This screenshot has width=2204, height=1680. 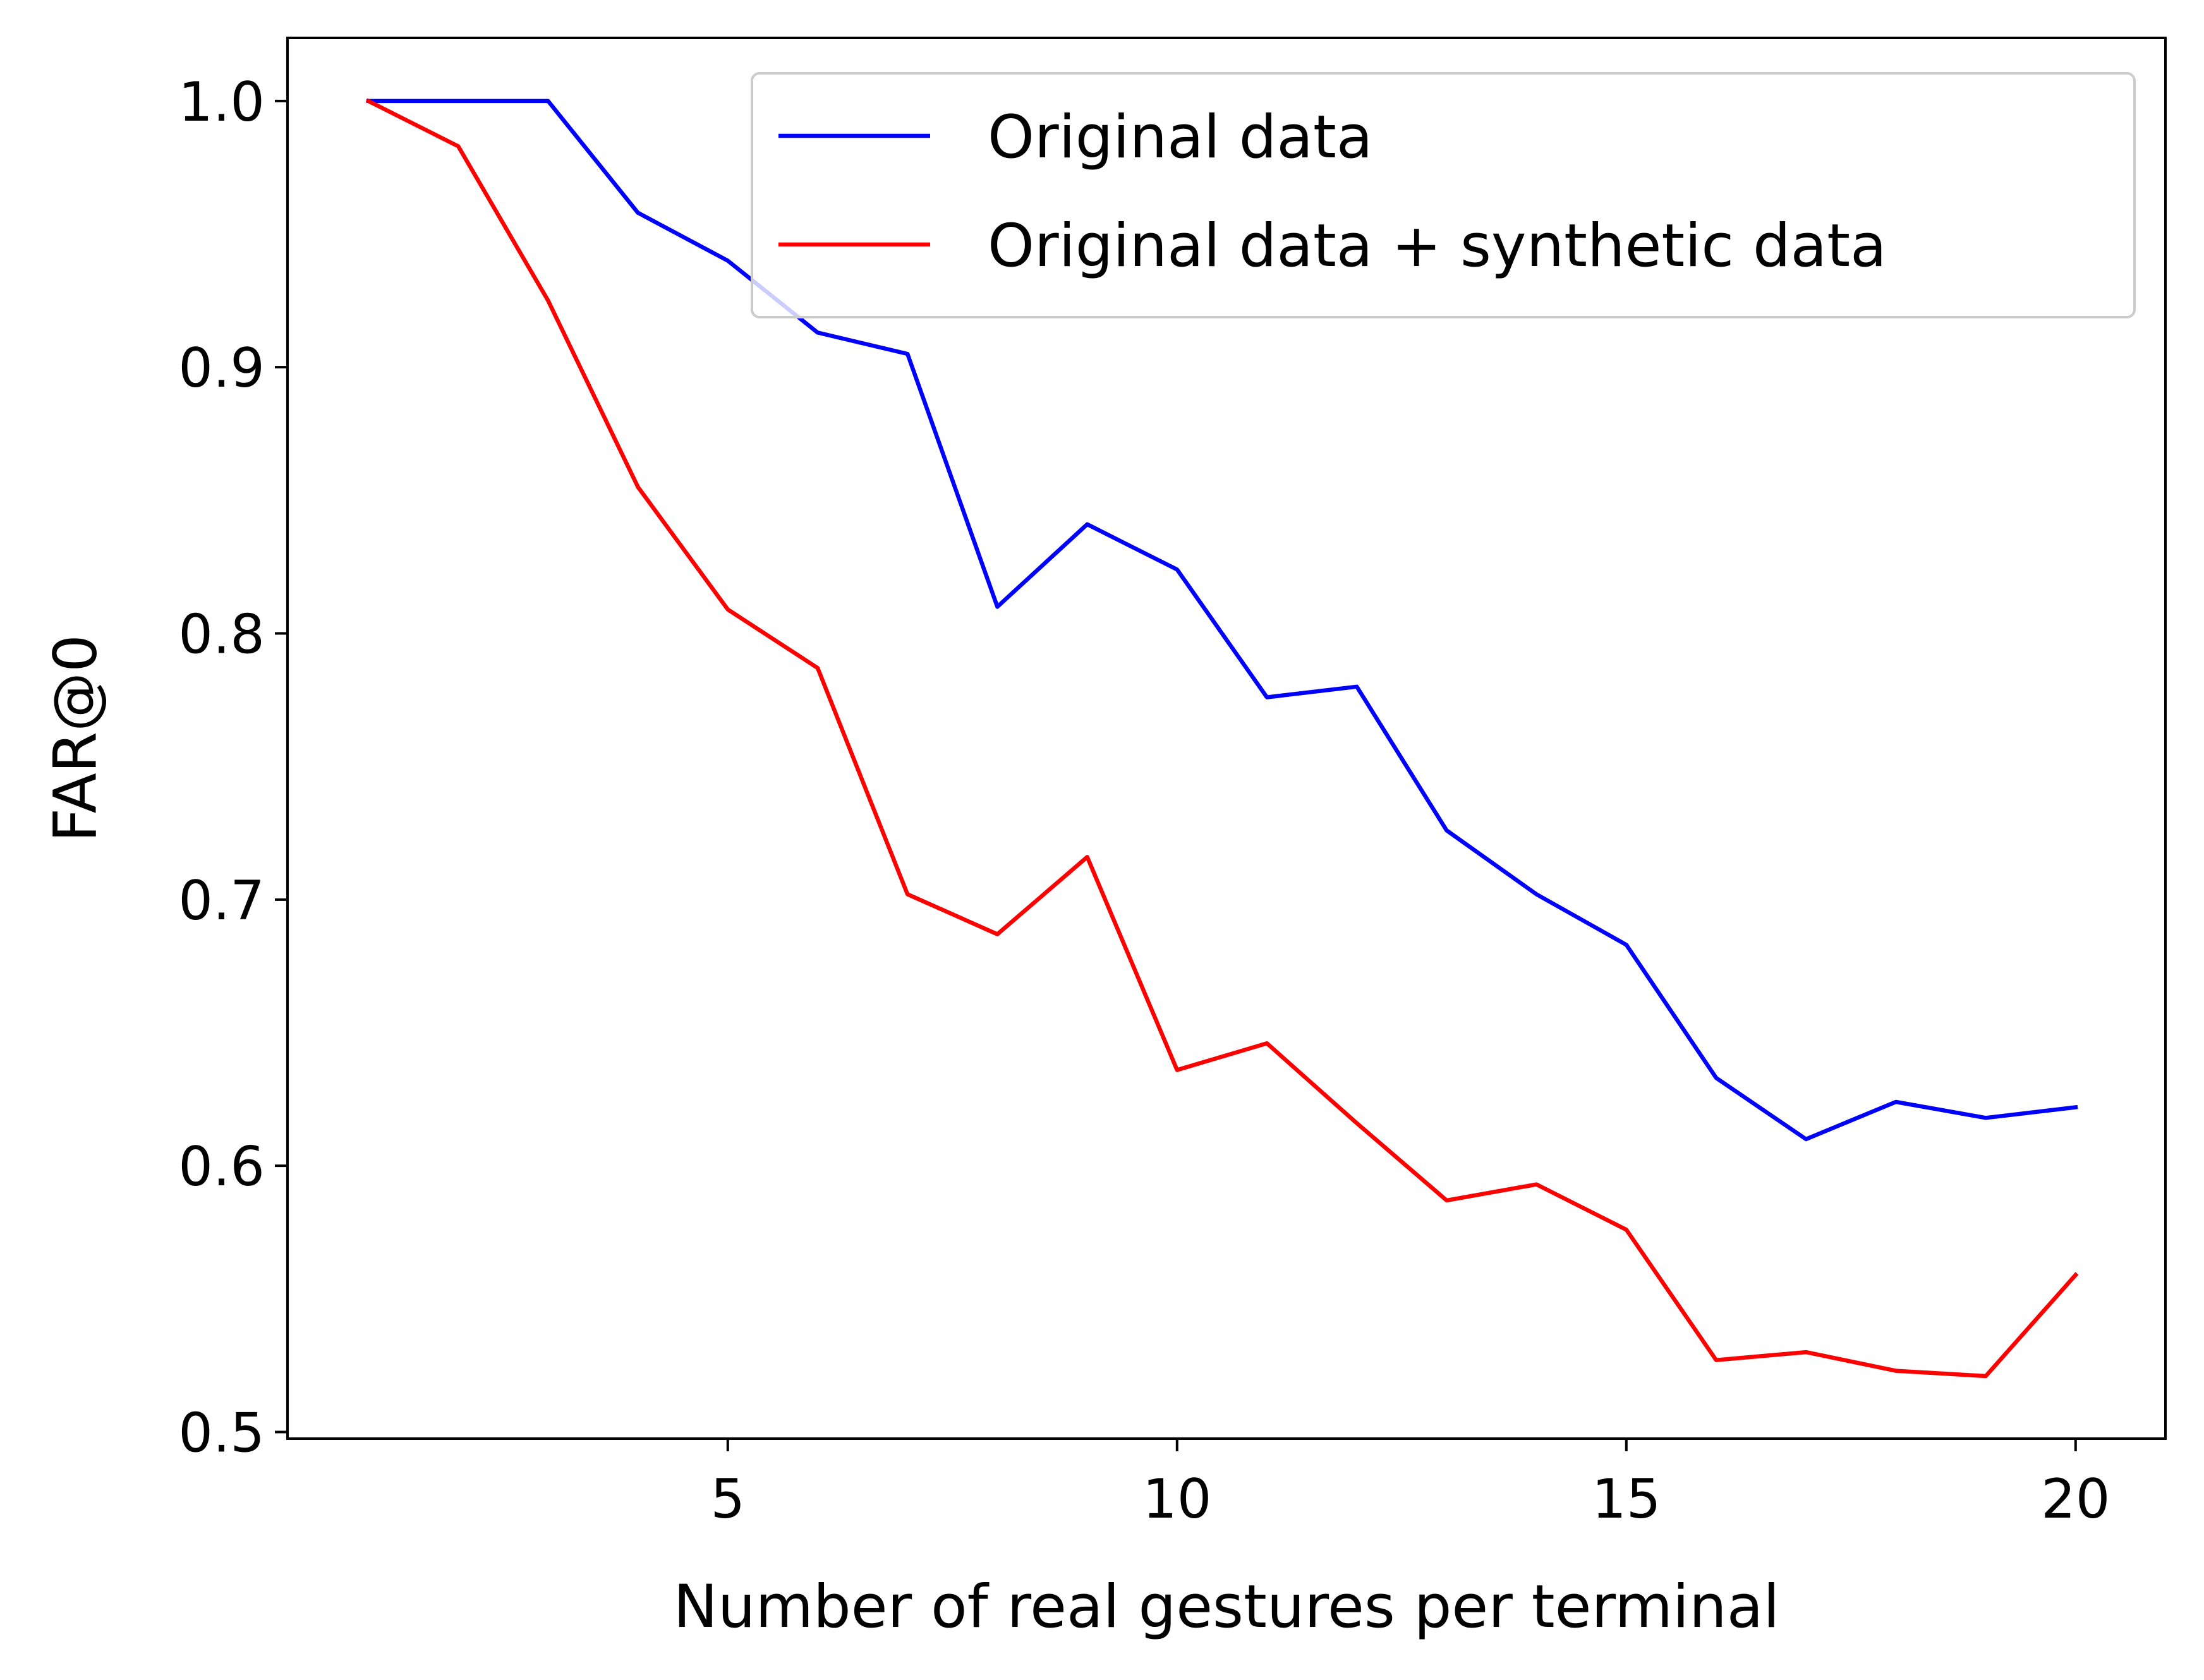 What do you see at coordinates (222, 368) in the screenshot?
I see `y-tick-label: 0.9` at bounding box center [222, 368].